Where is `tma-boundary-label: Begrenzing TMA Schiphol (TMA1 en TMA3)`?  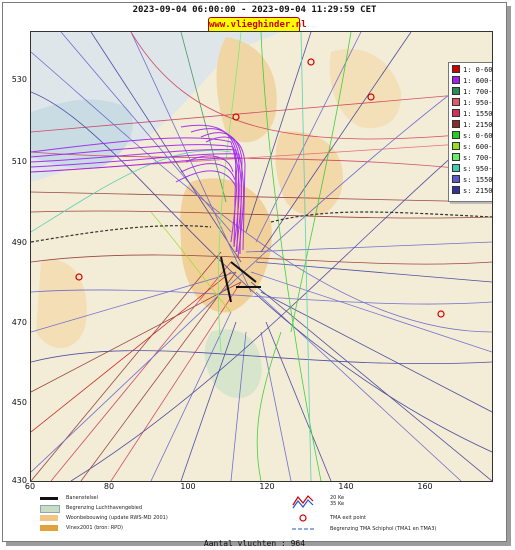 tma-boundary-label: Begrenzing TMA Schiphol (TMA1 en TMA3) is located at coordinates (383, 529).